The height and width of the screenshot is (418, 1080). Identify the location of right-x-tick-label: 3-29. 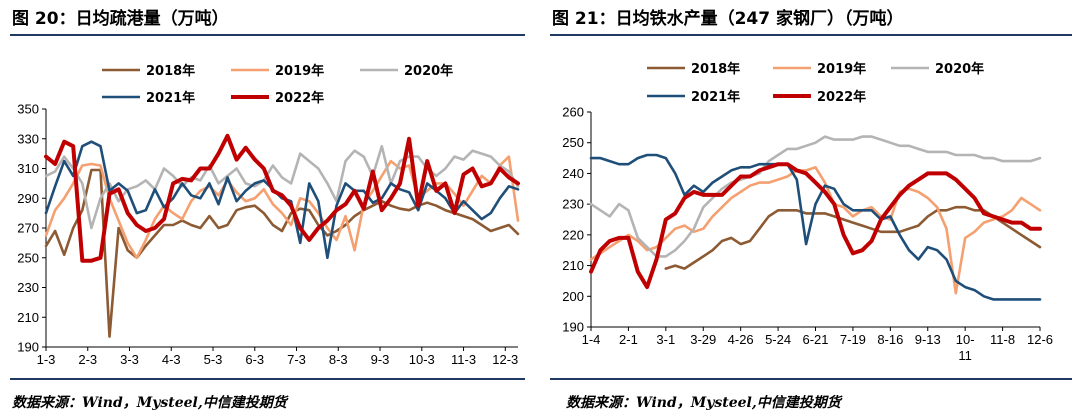
(703, 339).